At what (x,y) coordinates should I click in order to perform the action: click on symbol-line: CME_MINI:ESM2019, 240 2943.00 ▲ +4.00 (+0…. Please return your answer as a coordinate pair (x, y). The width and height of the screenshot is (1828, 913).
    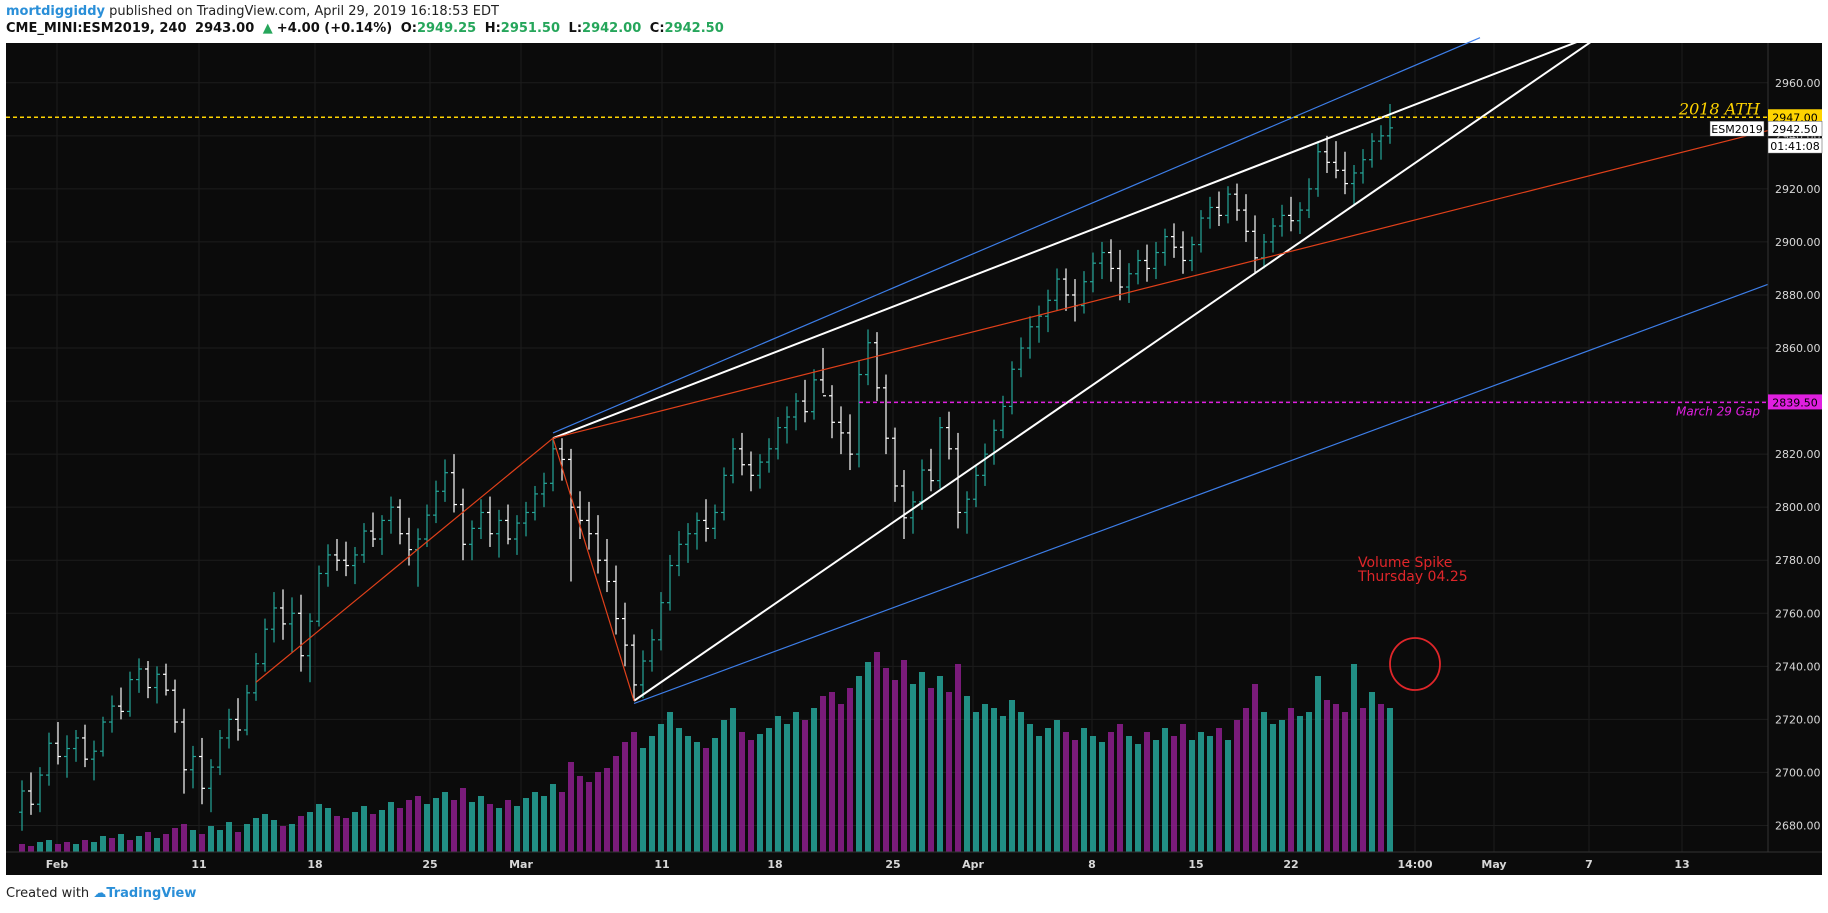
    Looking at the image, I should click on (906, 28).